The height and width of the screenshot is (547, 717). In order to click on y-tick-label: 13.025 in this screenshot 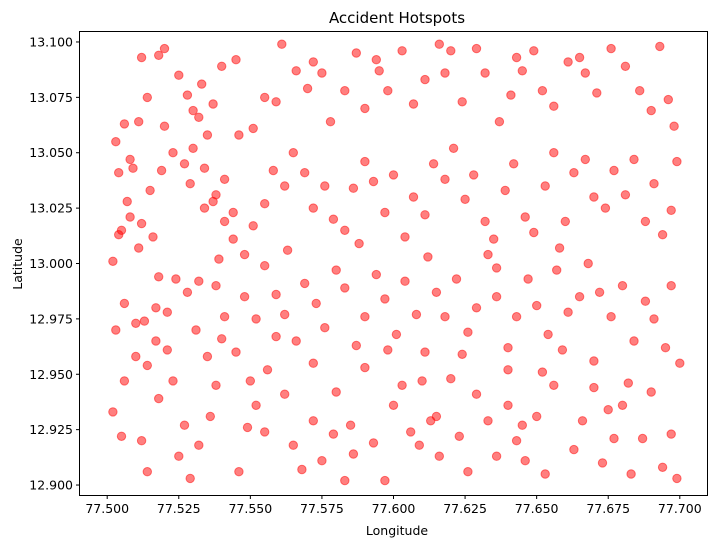, I will do `click(51, 208)`.